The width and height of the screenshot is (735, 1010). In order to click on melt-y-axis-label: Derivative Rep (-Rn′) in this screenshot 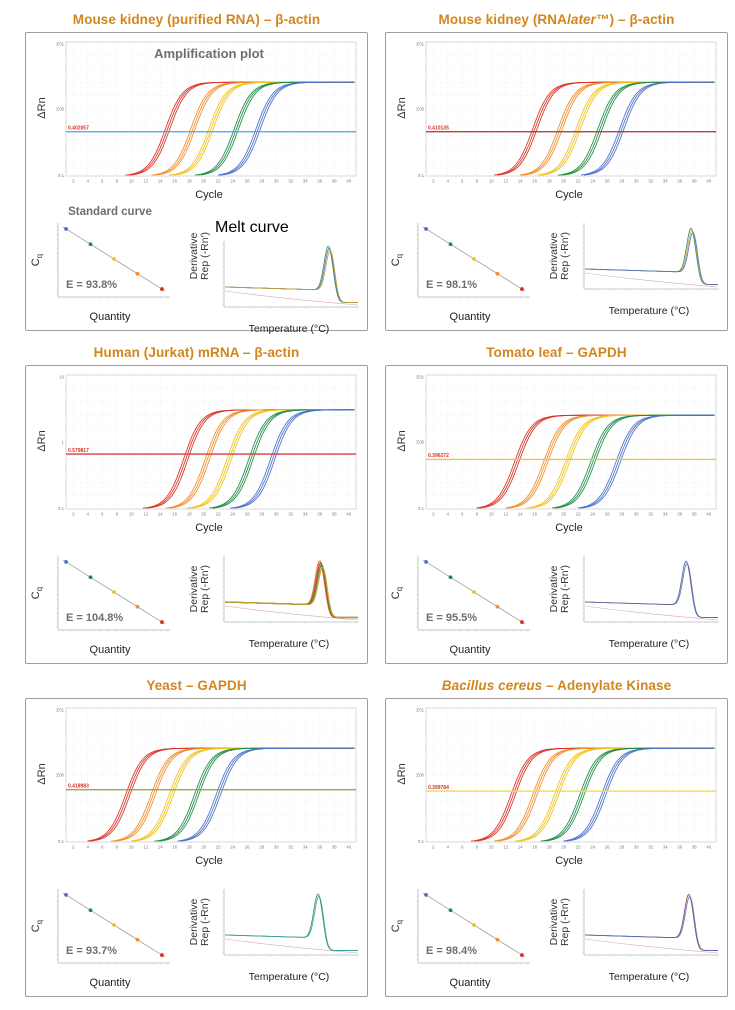, I will do `click(199, 256)`.